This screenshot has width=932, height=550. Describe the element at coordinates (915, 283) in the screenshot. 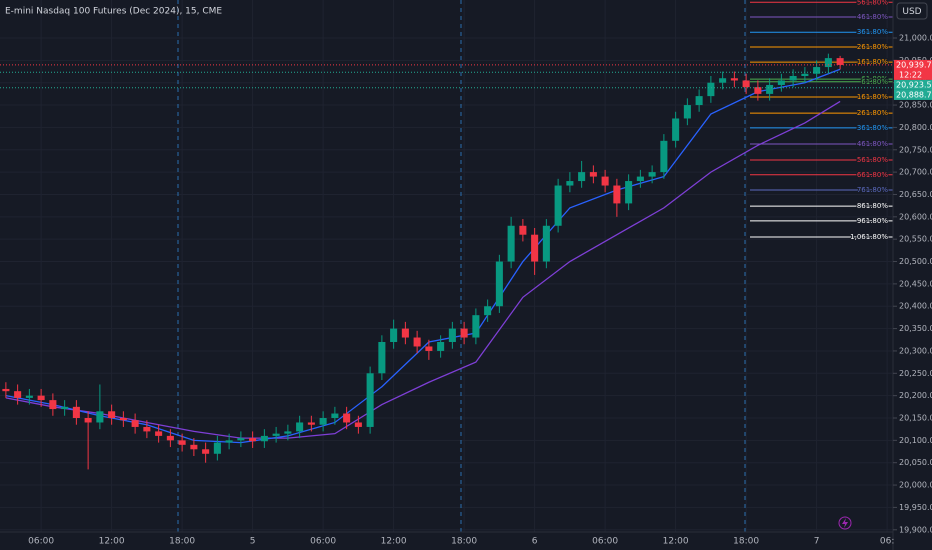

I see `y-tick-label: 20,450.00` at that location.